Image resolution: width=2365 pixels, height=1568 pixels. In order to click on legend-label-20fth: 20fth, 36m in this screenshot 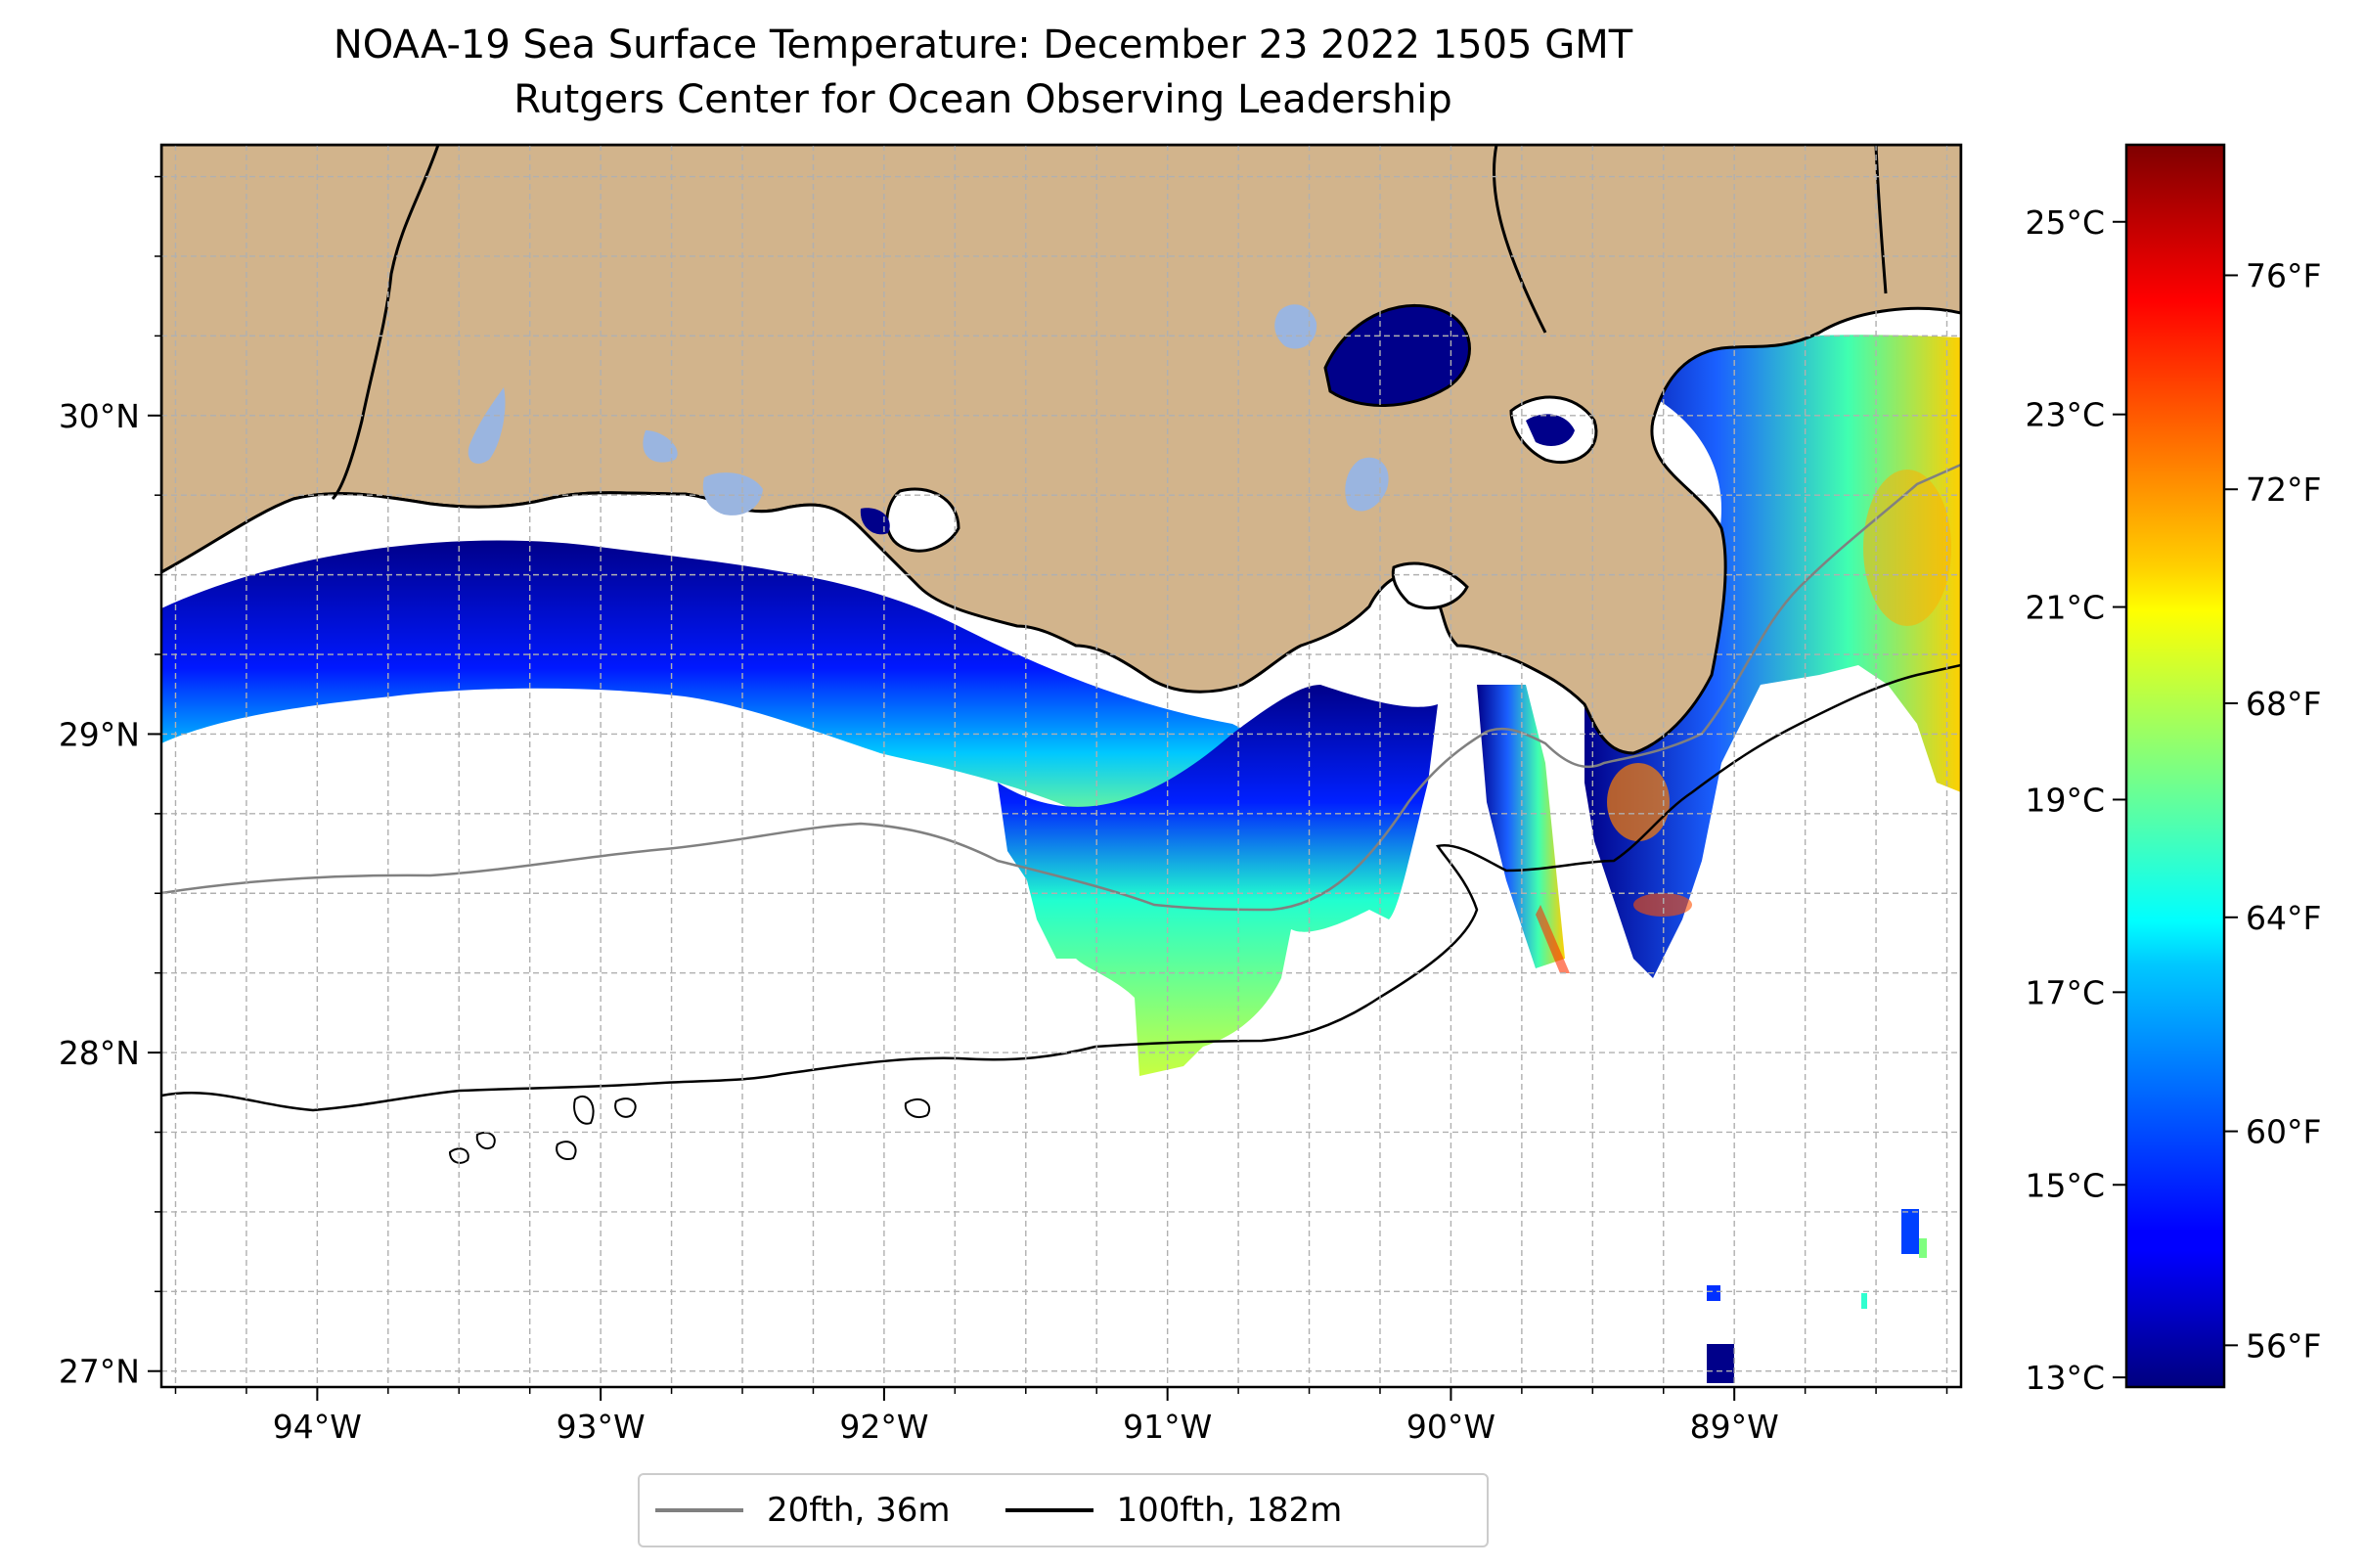, I will do `click(859, 1510)`.